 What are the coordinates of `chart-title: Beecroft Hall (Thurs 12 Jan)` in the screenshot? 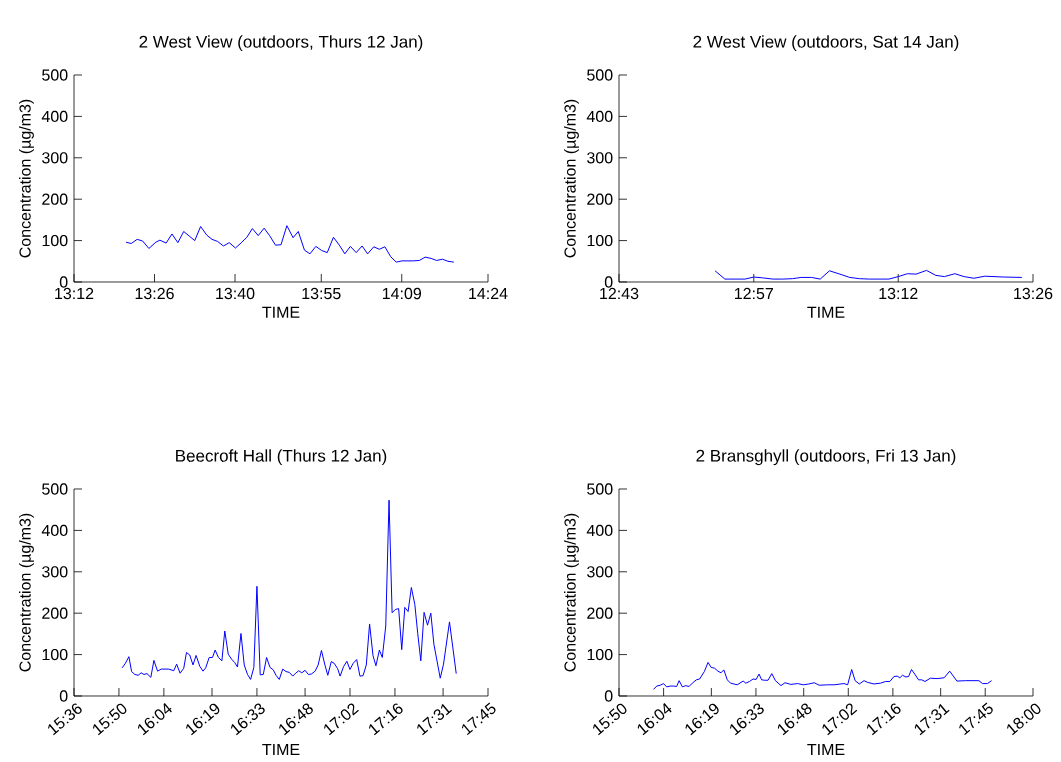 It's located at (281, 457).